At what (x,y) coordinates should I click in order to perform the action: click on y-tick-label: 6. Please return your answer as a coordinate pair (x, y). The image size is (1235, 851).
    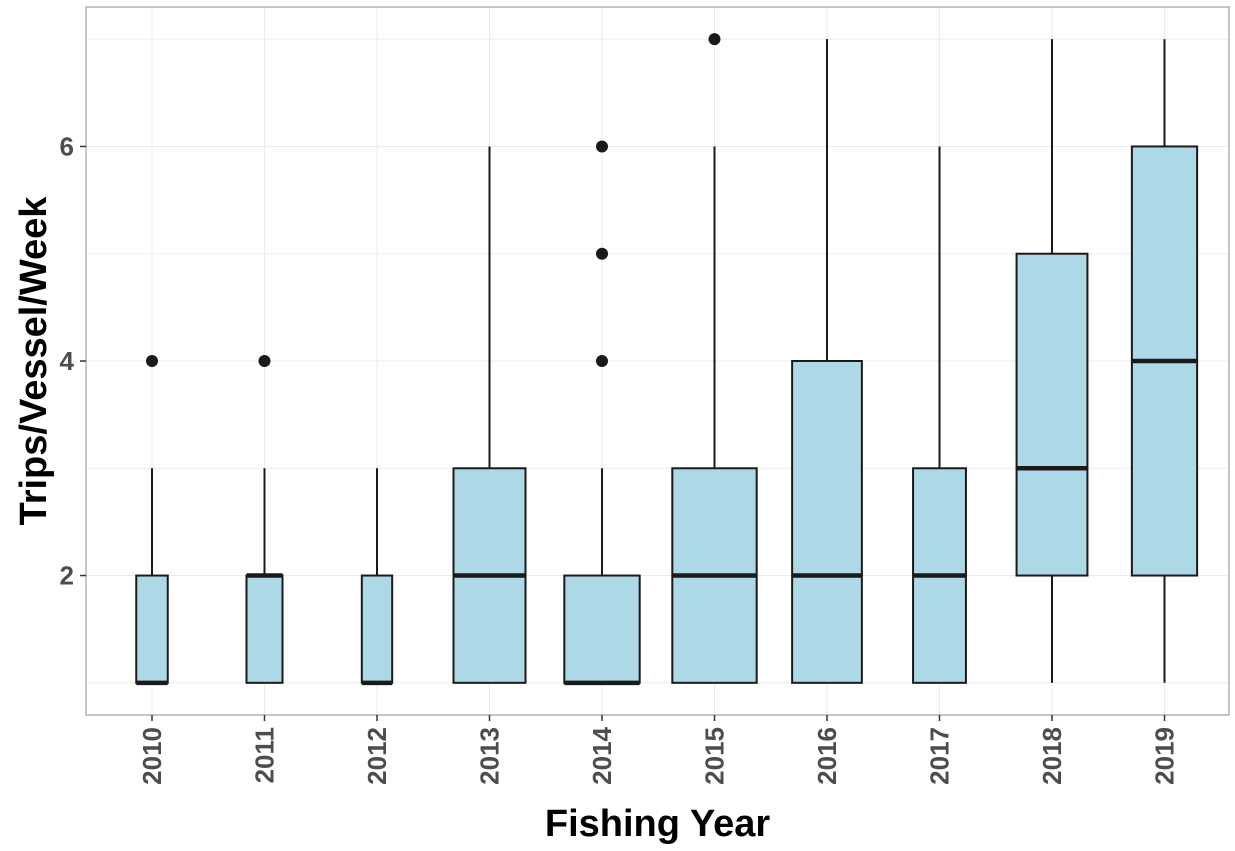
    Looking at the image, I should click on (67, 146).